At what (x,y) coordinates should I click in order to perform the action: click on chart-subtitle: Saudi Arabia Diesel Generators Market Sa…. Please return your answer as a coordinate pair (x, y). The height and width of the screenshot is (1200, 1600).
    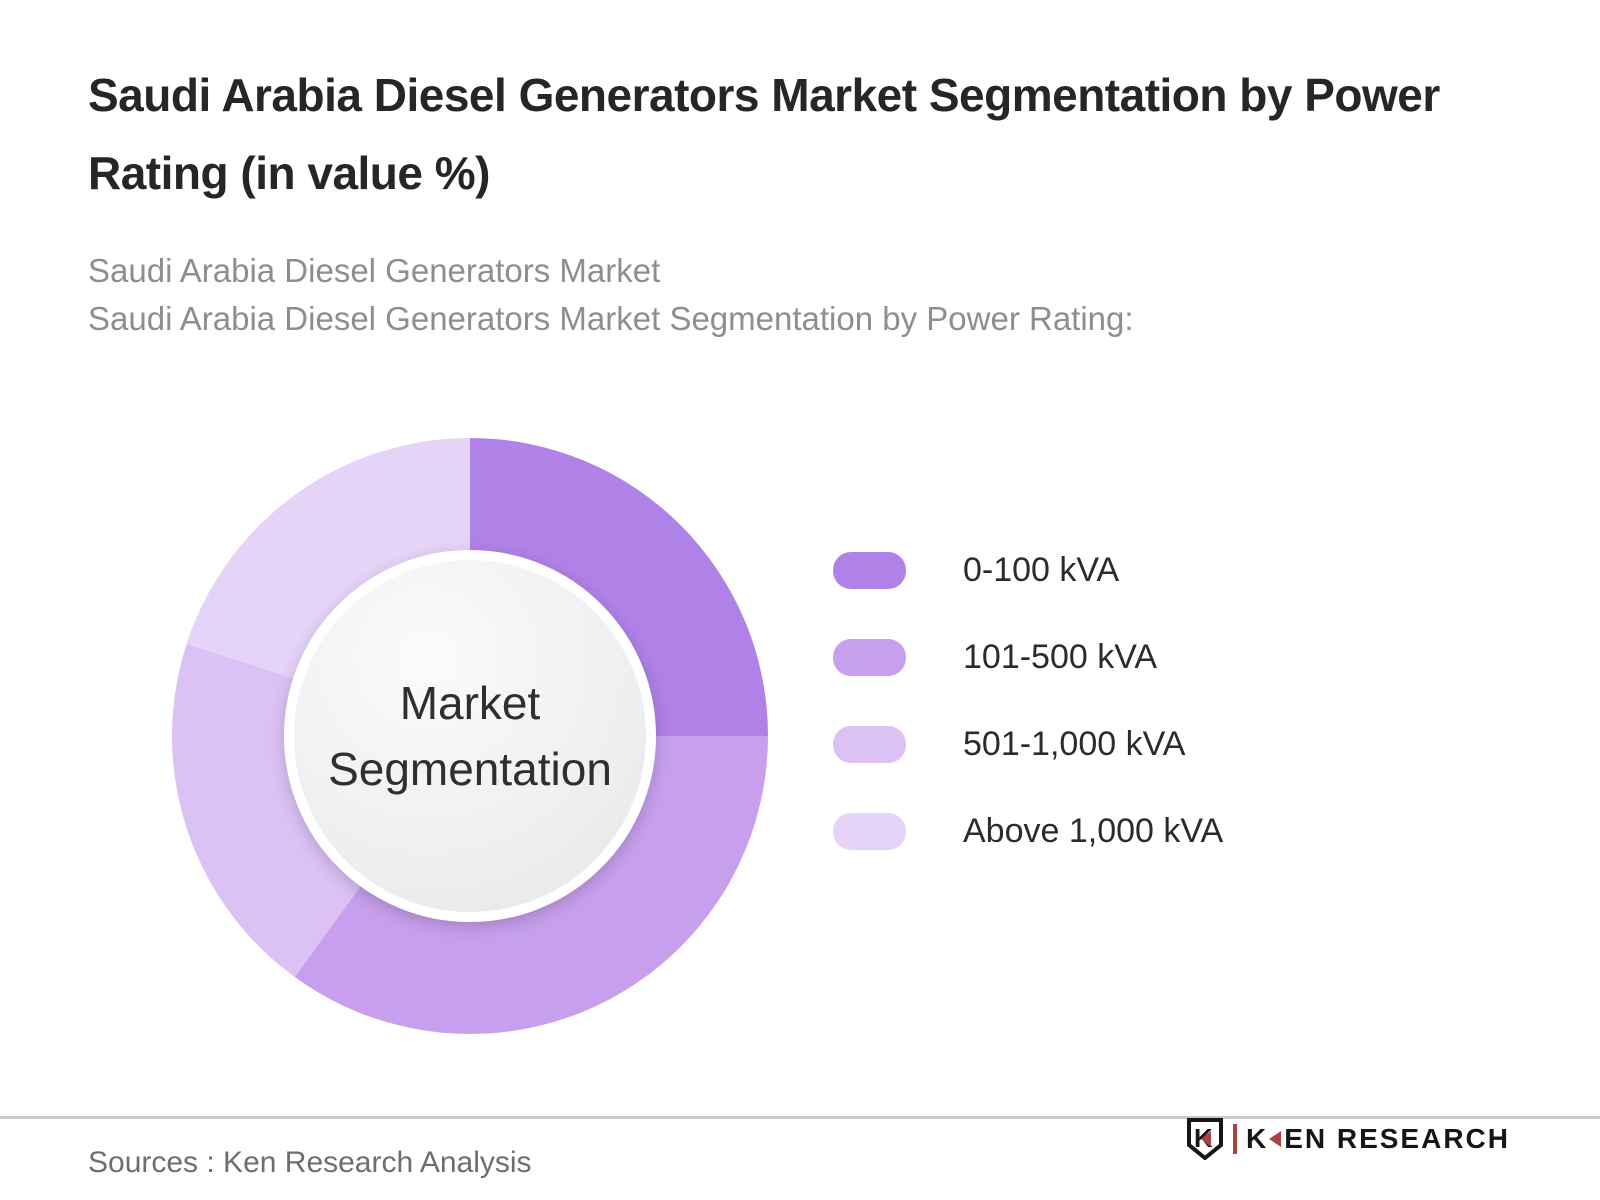
    Looking at the image, I should click on (611, 295).